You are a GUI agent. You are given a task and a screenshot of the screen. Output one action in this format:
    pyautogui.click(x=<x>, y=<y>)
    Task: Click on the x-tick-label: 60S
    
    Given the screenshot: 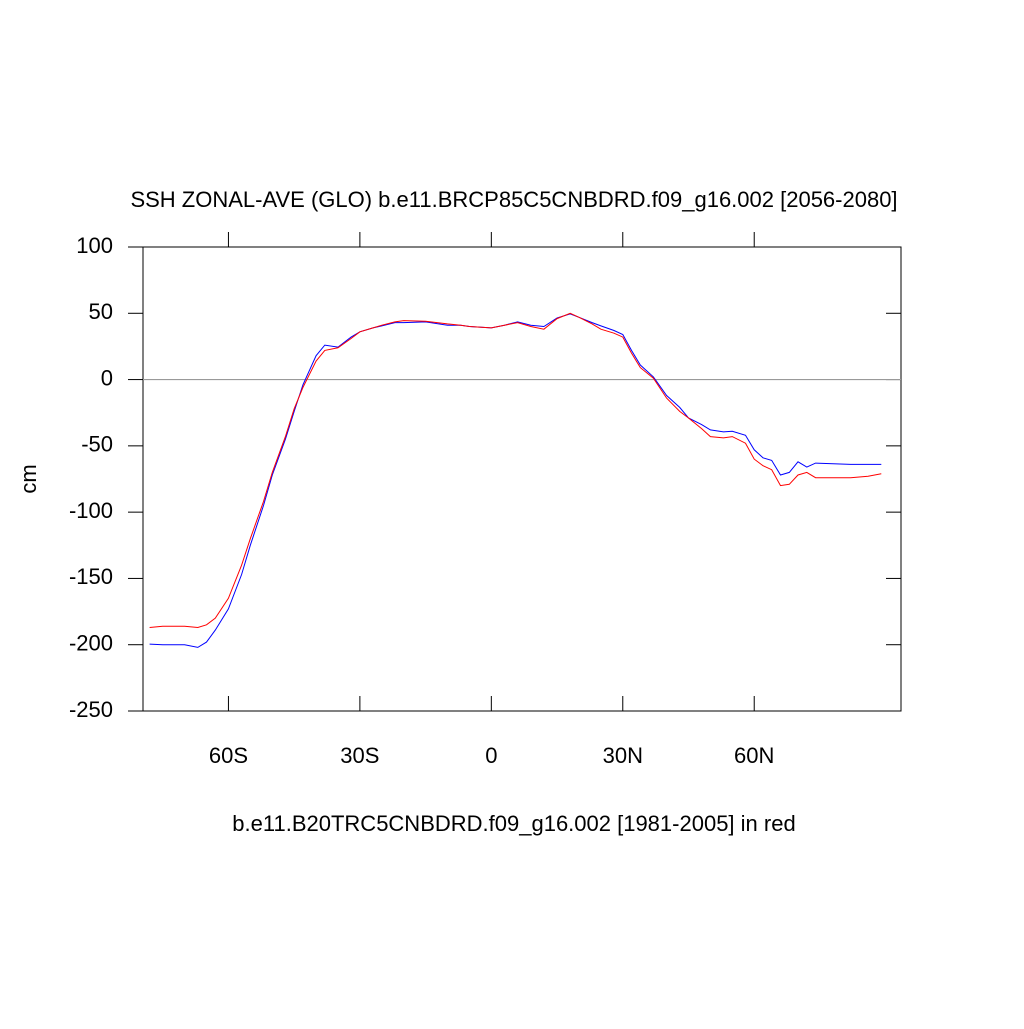 What is the action you would take?
    pyautogui.click(x=228, y=755)
    